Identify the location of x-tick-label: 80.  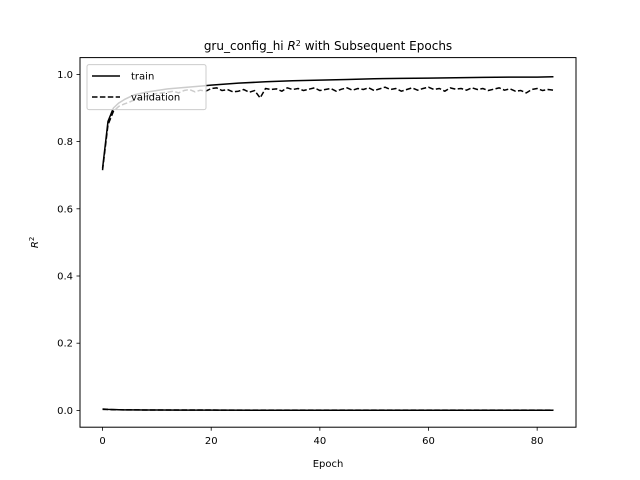
(537, 441).